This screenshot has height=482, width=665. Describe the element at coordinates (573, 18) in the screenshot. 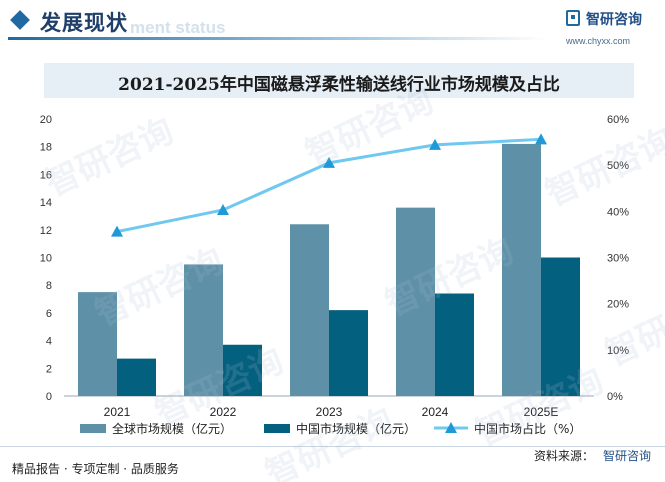

I see `logo-icon` at that location.